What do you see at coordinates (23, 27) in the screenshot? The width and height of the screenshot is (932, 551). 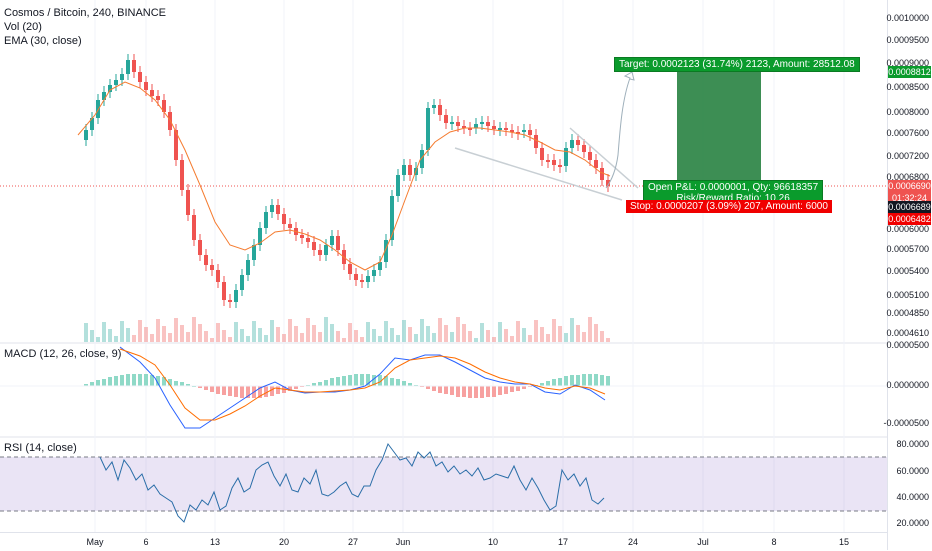 I see `volume-indicator-label: Vol (20)` at bounding box center [23, 27].